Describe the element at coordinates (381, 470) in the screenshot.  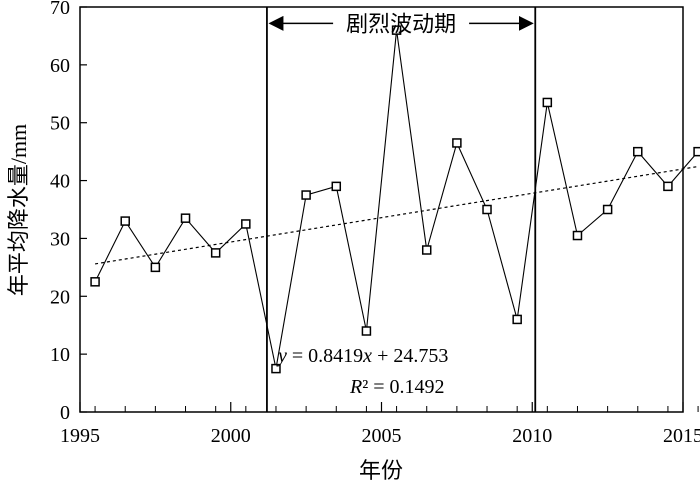
I see `x-axis-label: 年份` at that location.